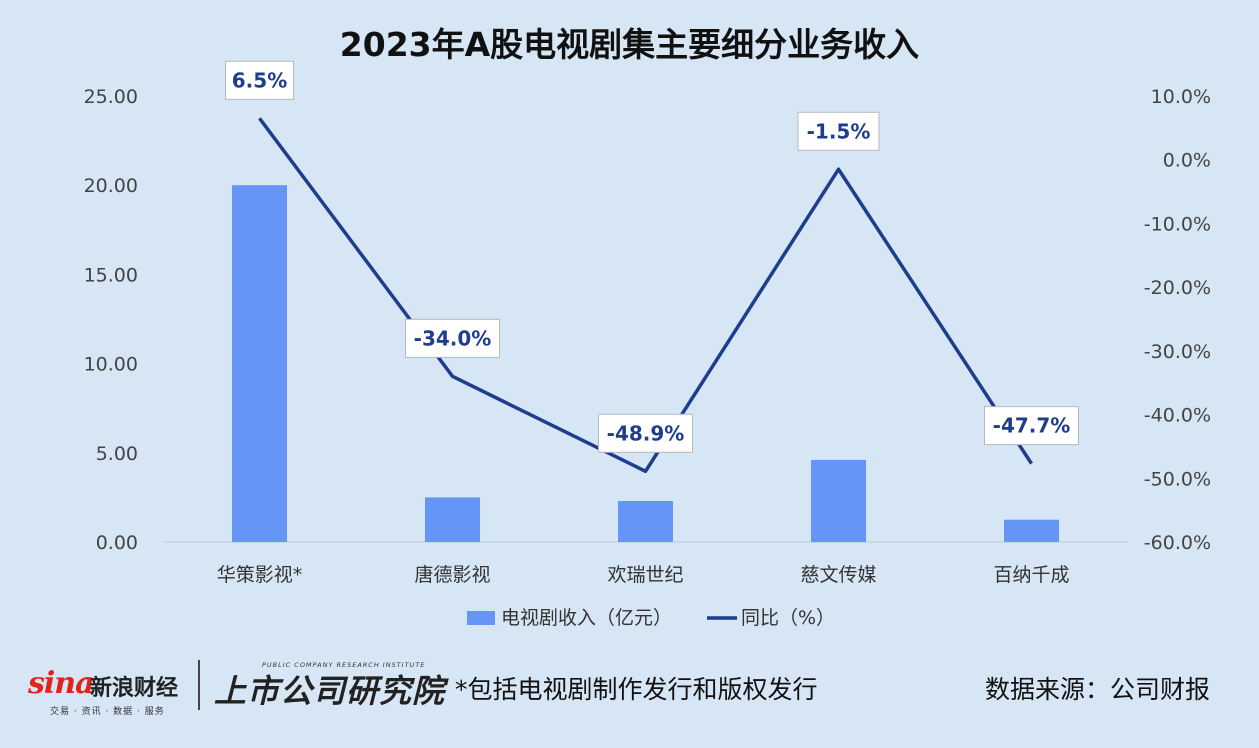  I want to click on institute-english-name: PUBLIC COMPANY RESEARCH INSTITUTE, so click(344, 665).